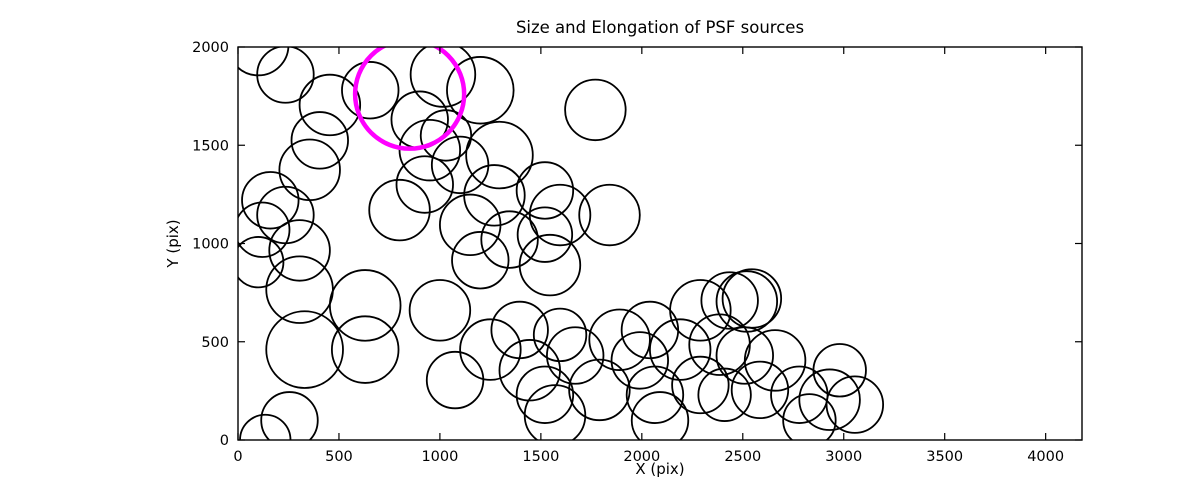  Describe the element at coordinates (944, 457) in the screenshot. I see `x-tick-label: 3500` at that location.